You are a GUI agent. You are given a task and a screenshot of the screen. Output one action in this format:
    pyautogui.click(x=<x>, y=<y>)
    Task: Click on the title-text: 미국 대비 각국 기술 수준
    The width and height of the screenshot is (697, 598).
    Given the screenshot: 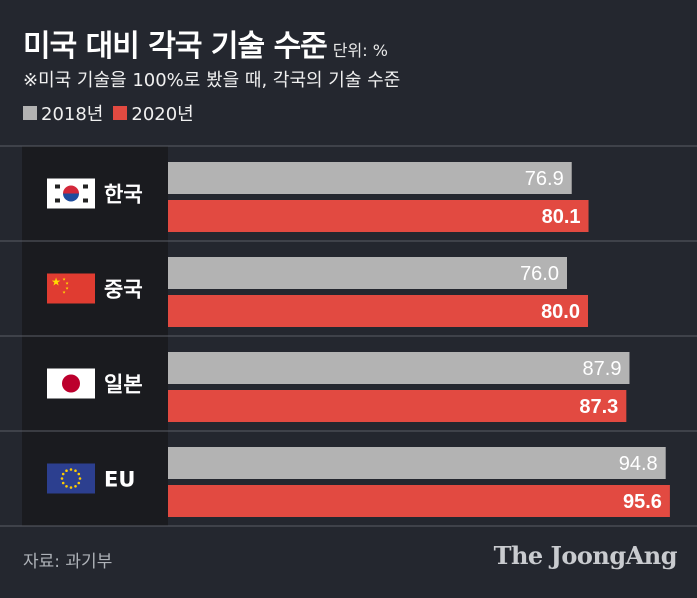 What is the action you would take?
    pyautogui.click(x=175, y=46)
    